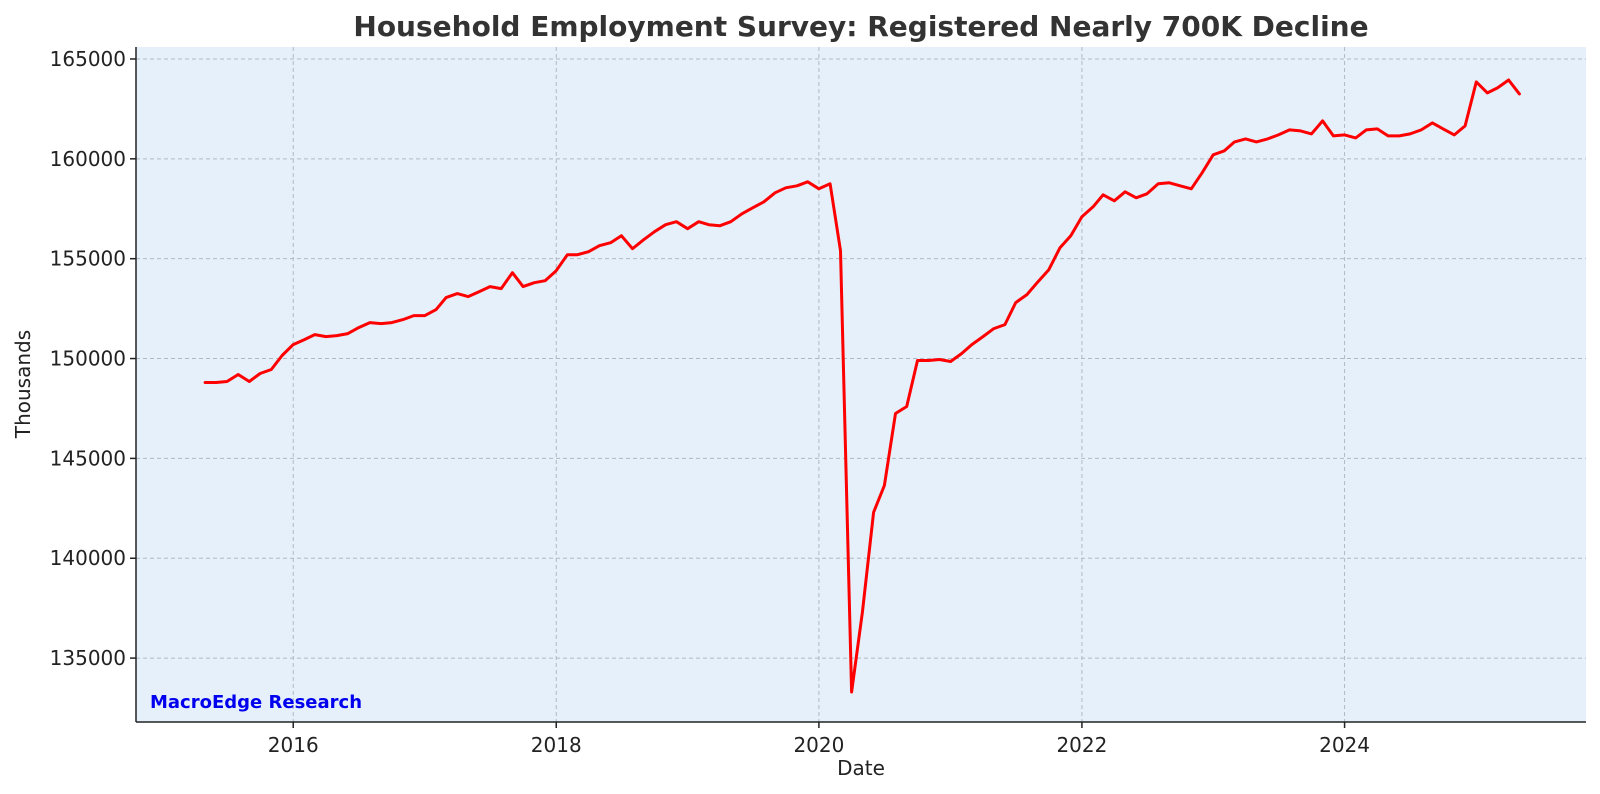 This screenshot has height=794, width=1600. What do you see at coordinates (818, 745) in the screenshot?
I see `x-tick-label: 2020` at bounding box center [818, 745].